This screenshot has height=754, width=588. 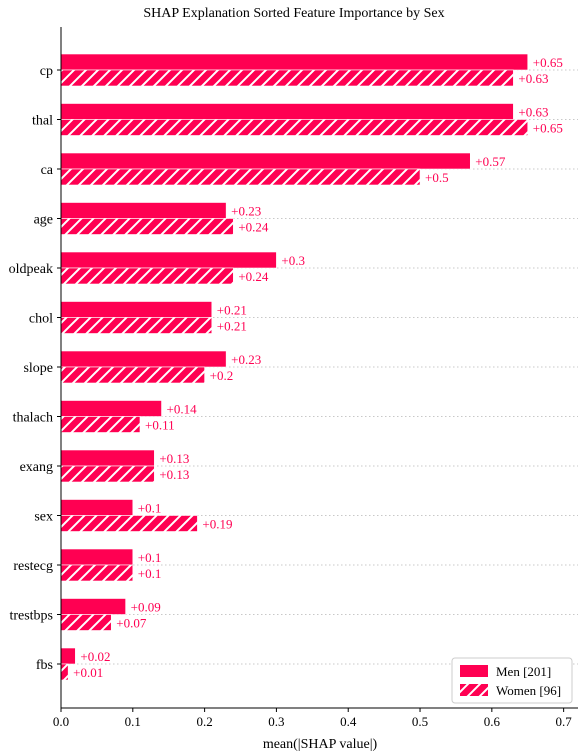 I want to click on y-tick-label: thalach, so click(x=33, y=418).